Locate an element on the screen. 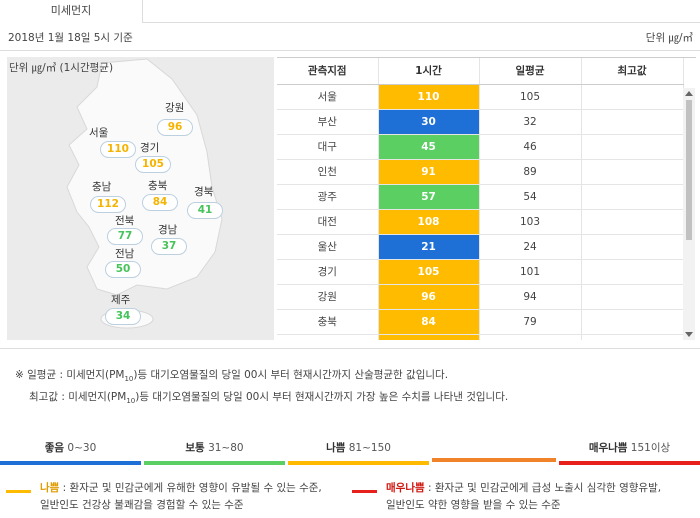 This screenshot has height=518, width=700. region-value: 37 is located at coordinates (169, 246).